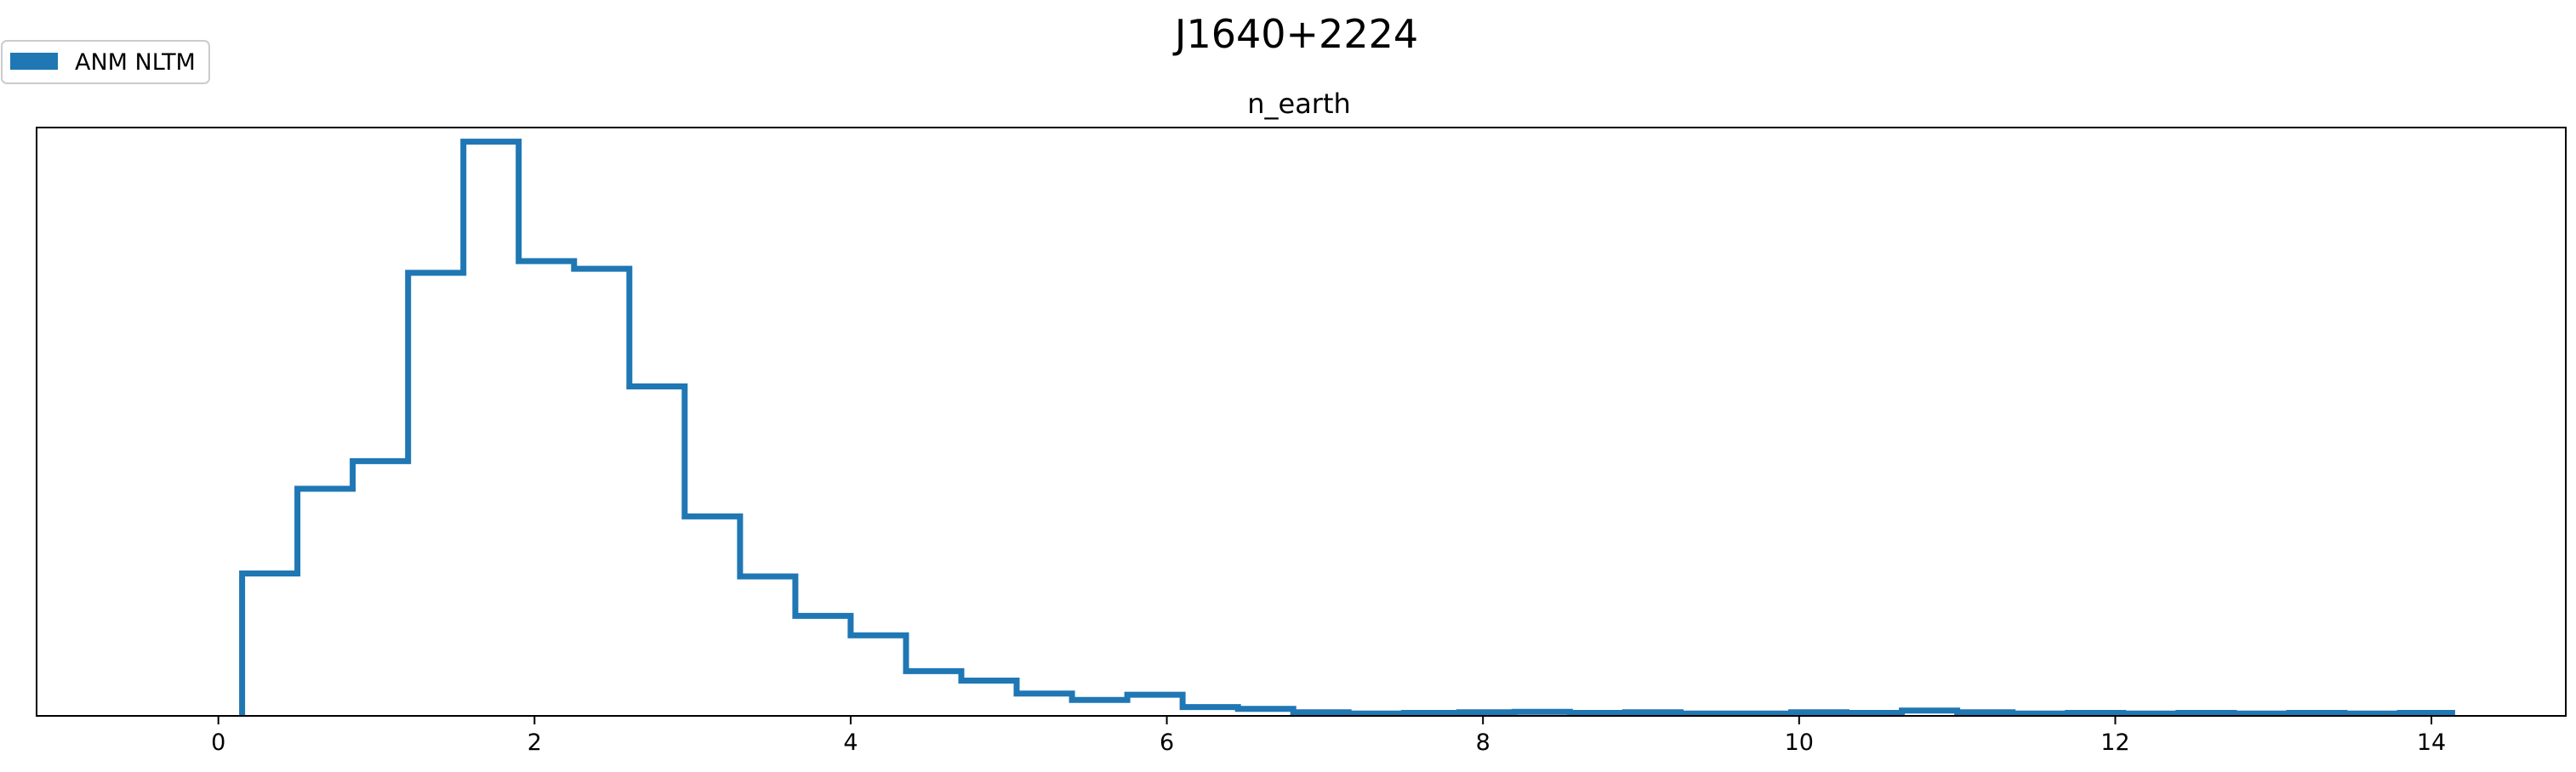  Describe the element at coordinates (851, 742) in the screenshot. I see `x-tick-label: 4` at that location.